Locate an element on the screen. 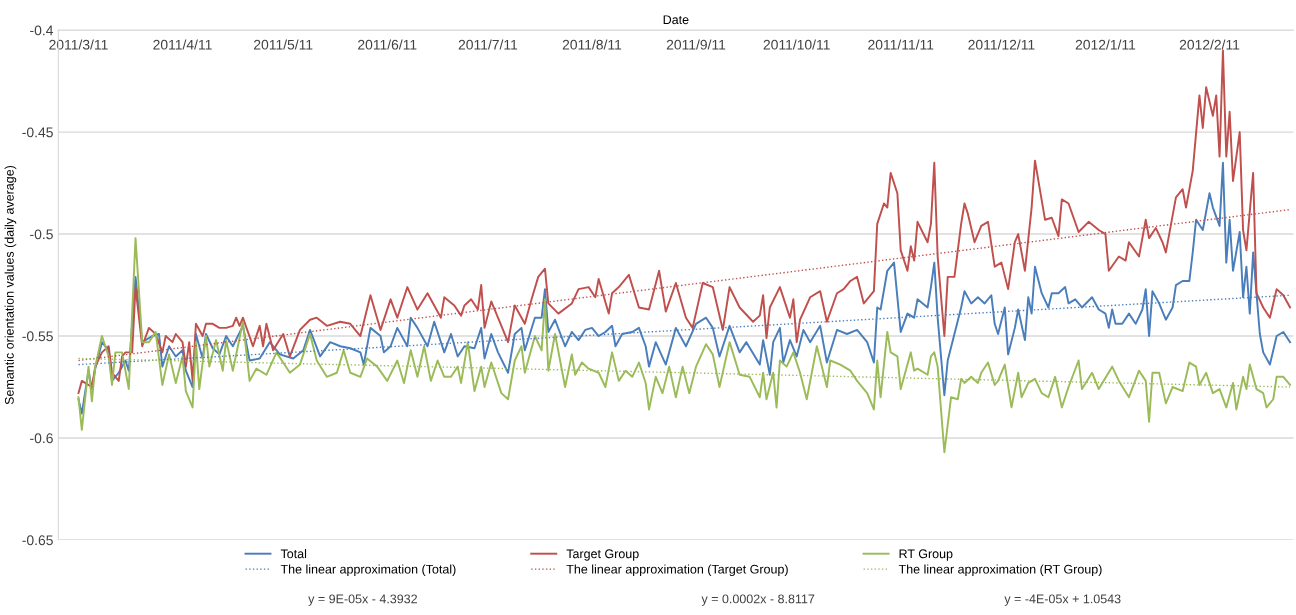 The height and width of the screenshot is (615, 1296). x-tick-label: 2011/11/11 is located at coordinates (901, 44).